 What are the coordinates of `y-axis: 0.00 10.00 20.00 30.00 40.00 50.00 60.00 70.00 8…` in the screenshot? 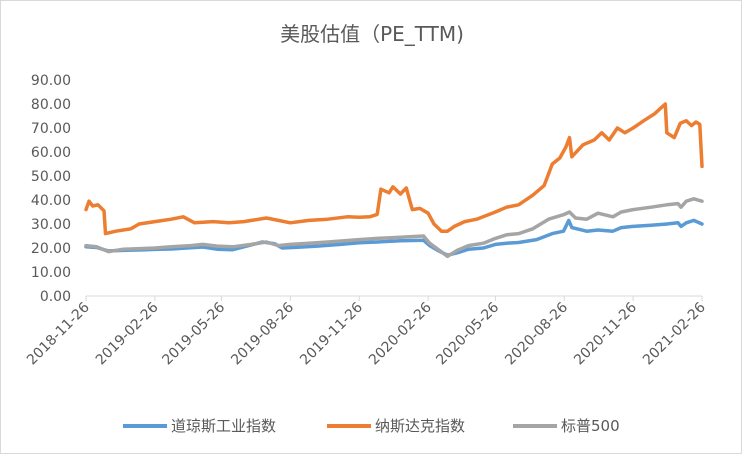 It's located at (51, 189).